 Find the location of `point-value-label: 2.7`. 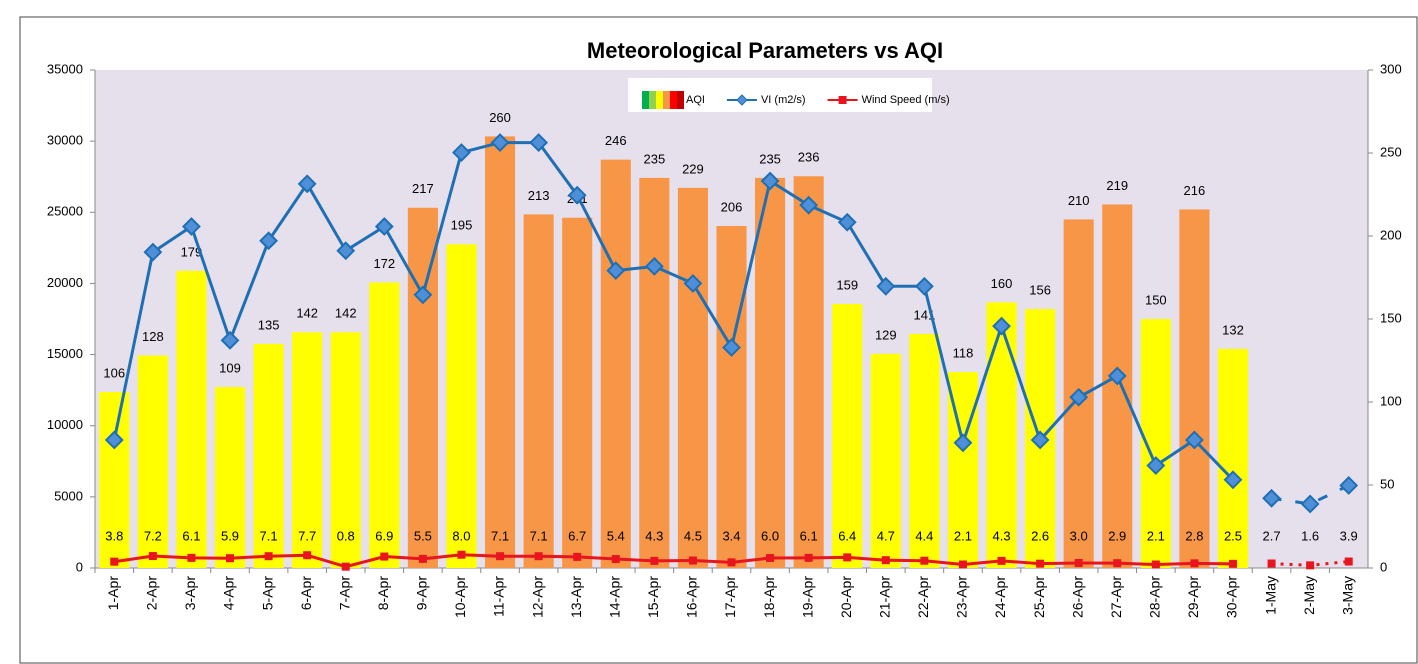

point-value-label: 2.7 is located at coordinates (1272, 535).